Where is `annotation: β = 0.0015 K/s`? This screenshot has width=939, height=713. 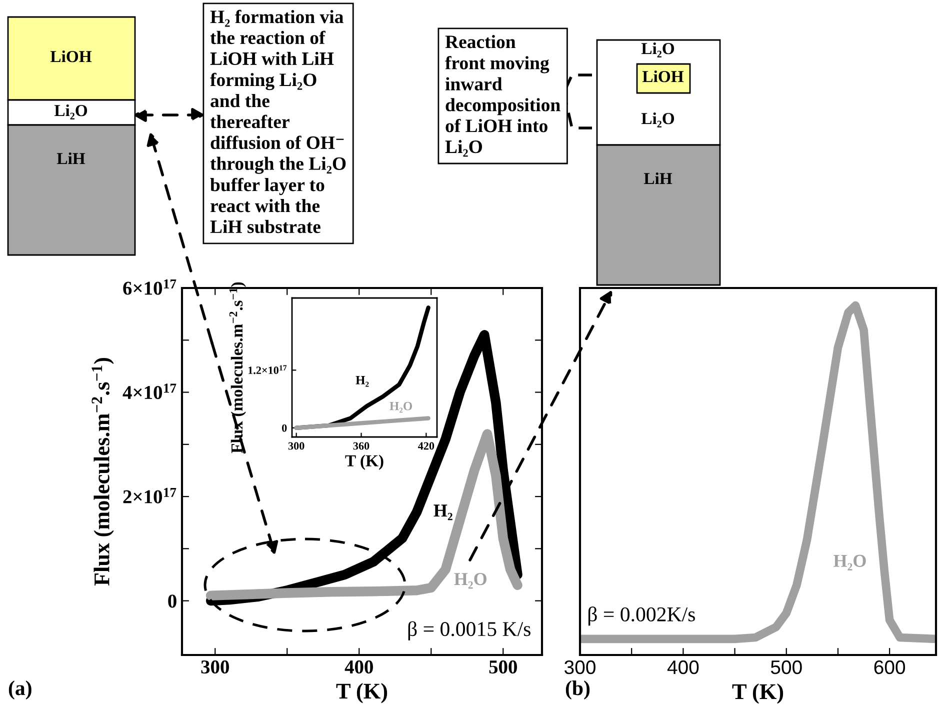 annotation: β = 0.0015 K/s is located at coordinates (469, 630).